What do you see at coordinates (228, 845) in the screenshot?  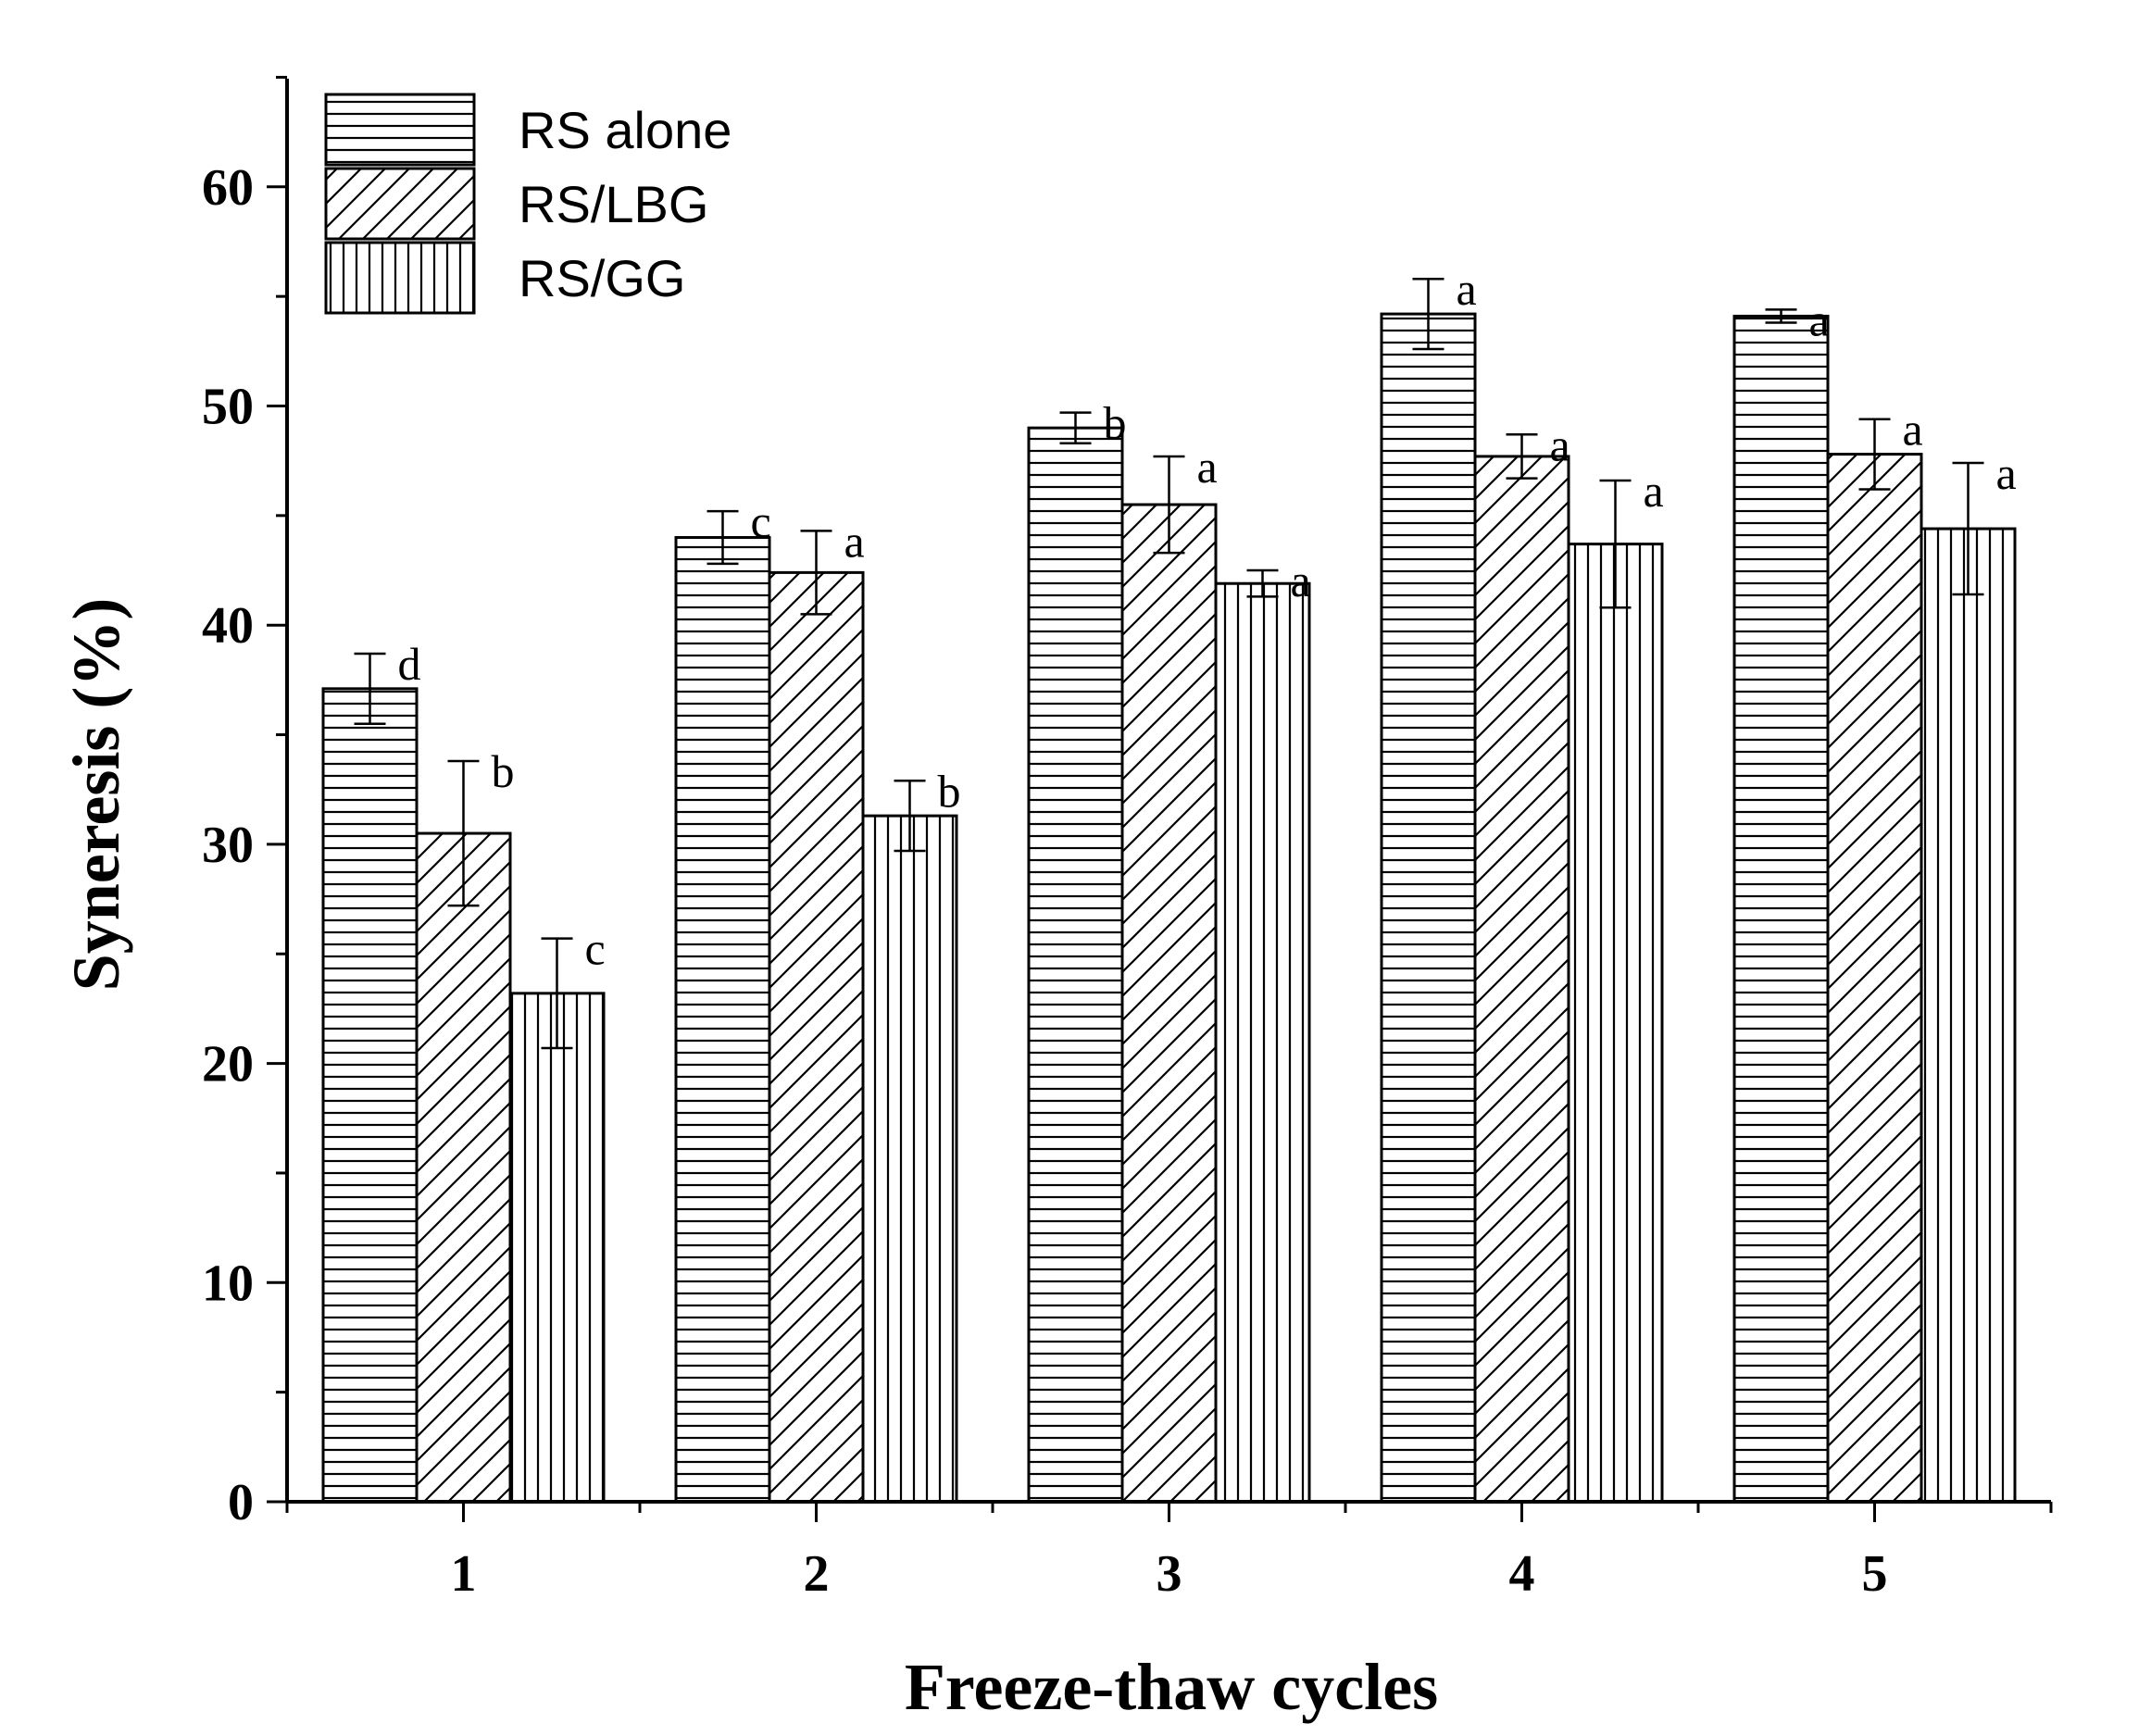 I see `y-tick-label: 30` at bounding box center [228, 845].